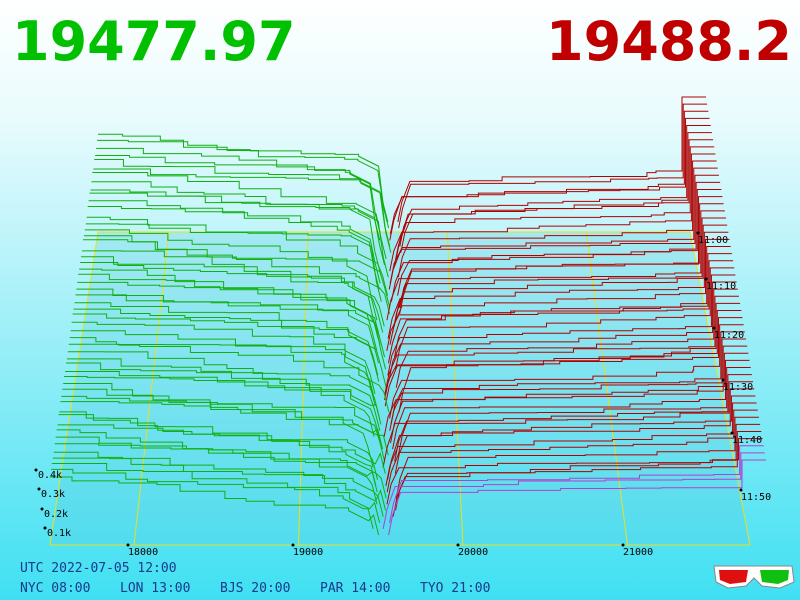 Image resolution: width=800 pixels, height=600 pixels. Describe the element at coordinates (669, 41) in the screenshot. I see `ask-price: 19488.2` at that location.